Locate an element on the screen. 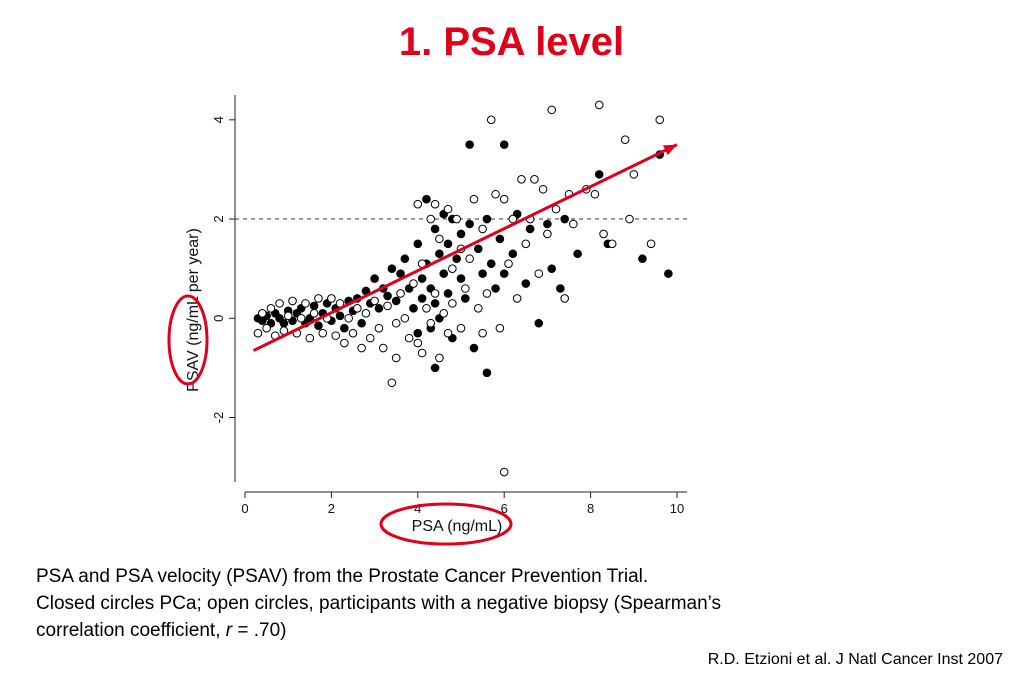 Image resolution: width=1023 pixels, height=682 pixels. x-tick-label: 10 is located at coordinates (677, 508).